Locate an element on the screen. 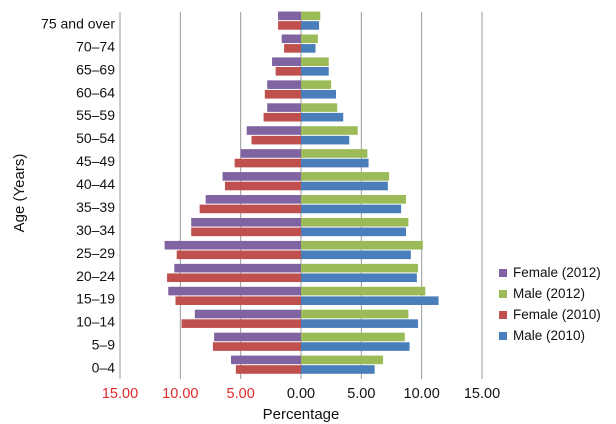  legend-item: Male (2010) is located at coordinates (550, 335).